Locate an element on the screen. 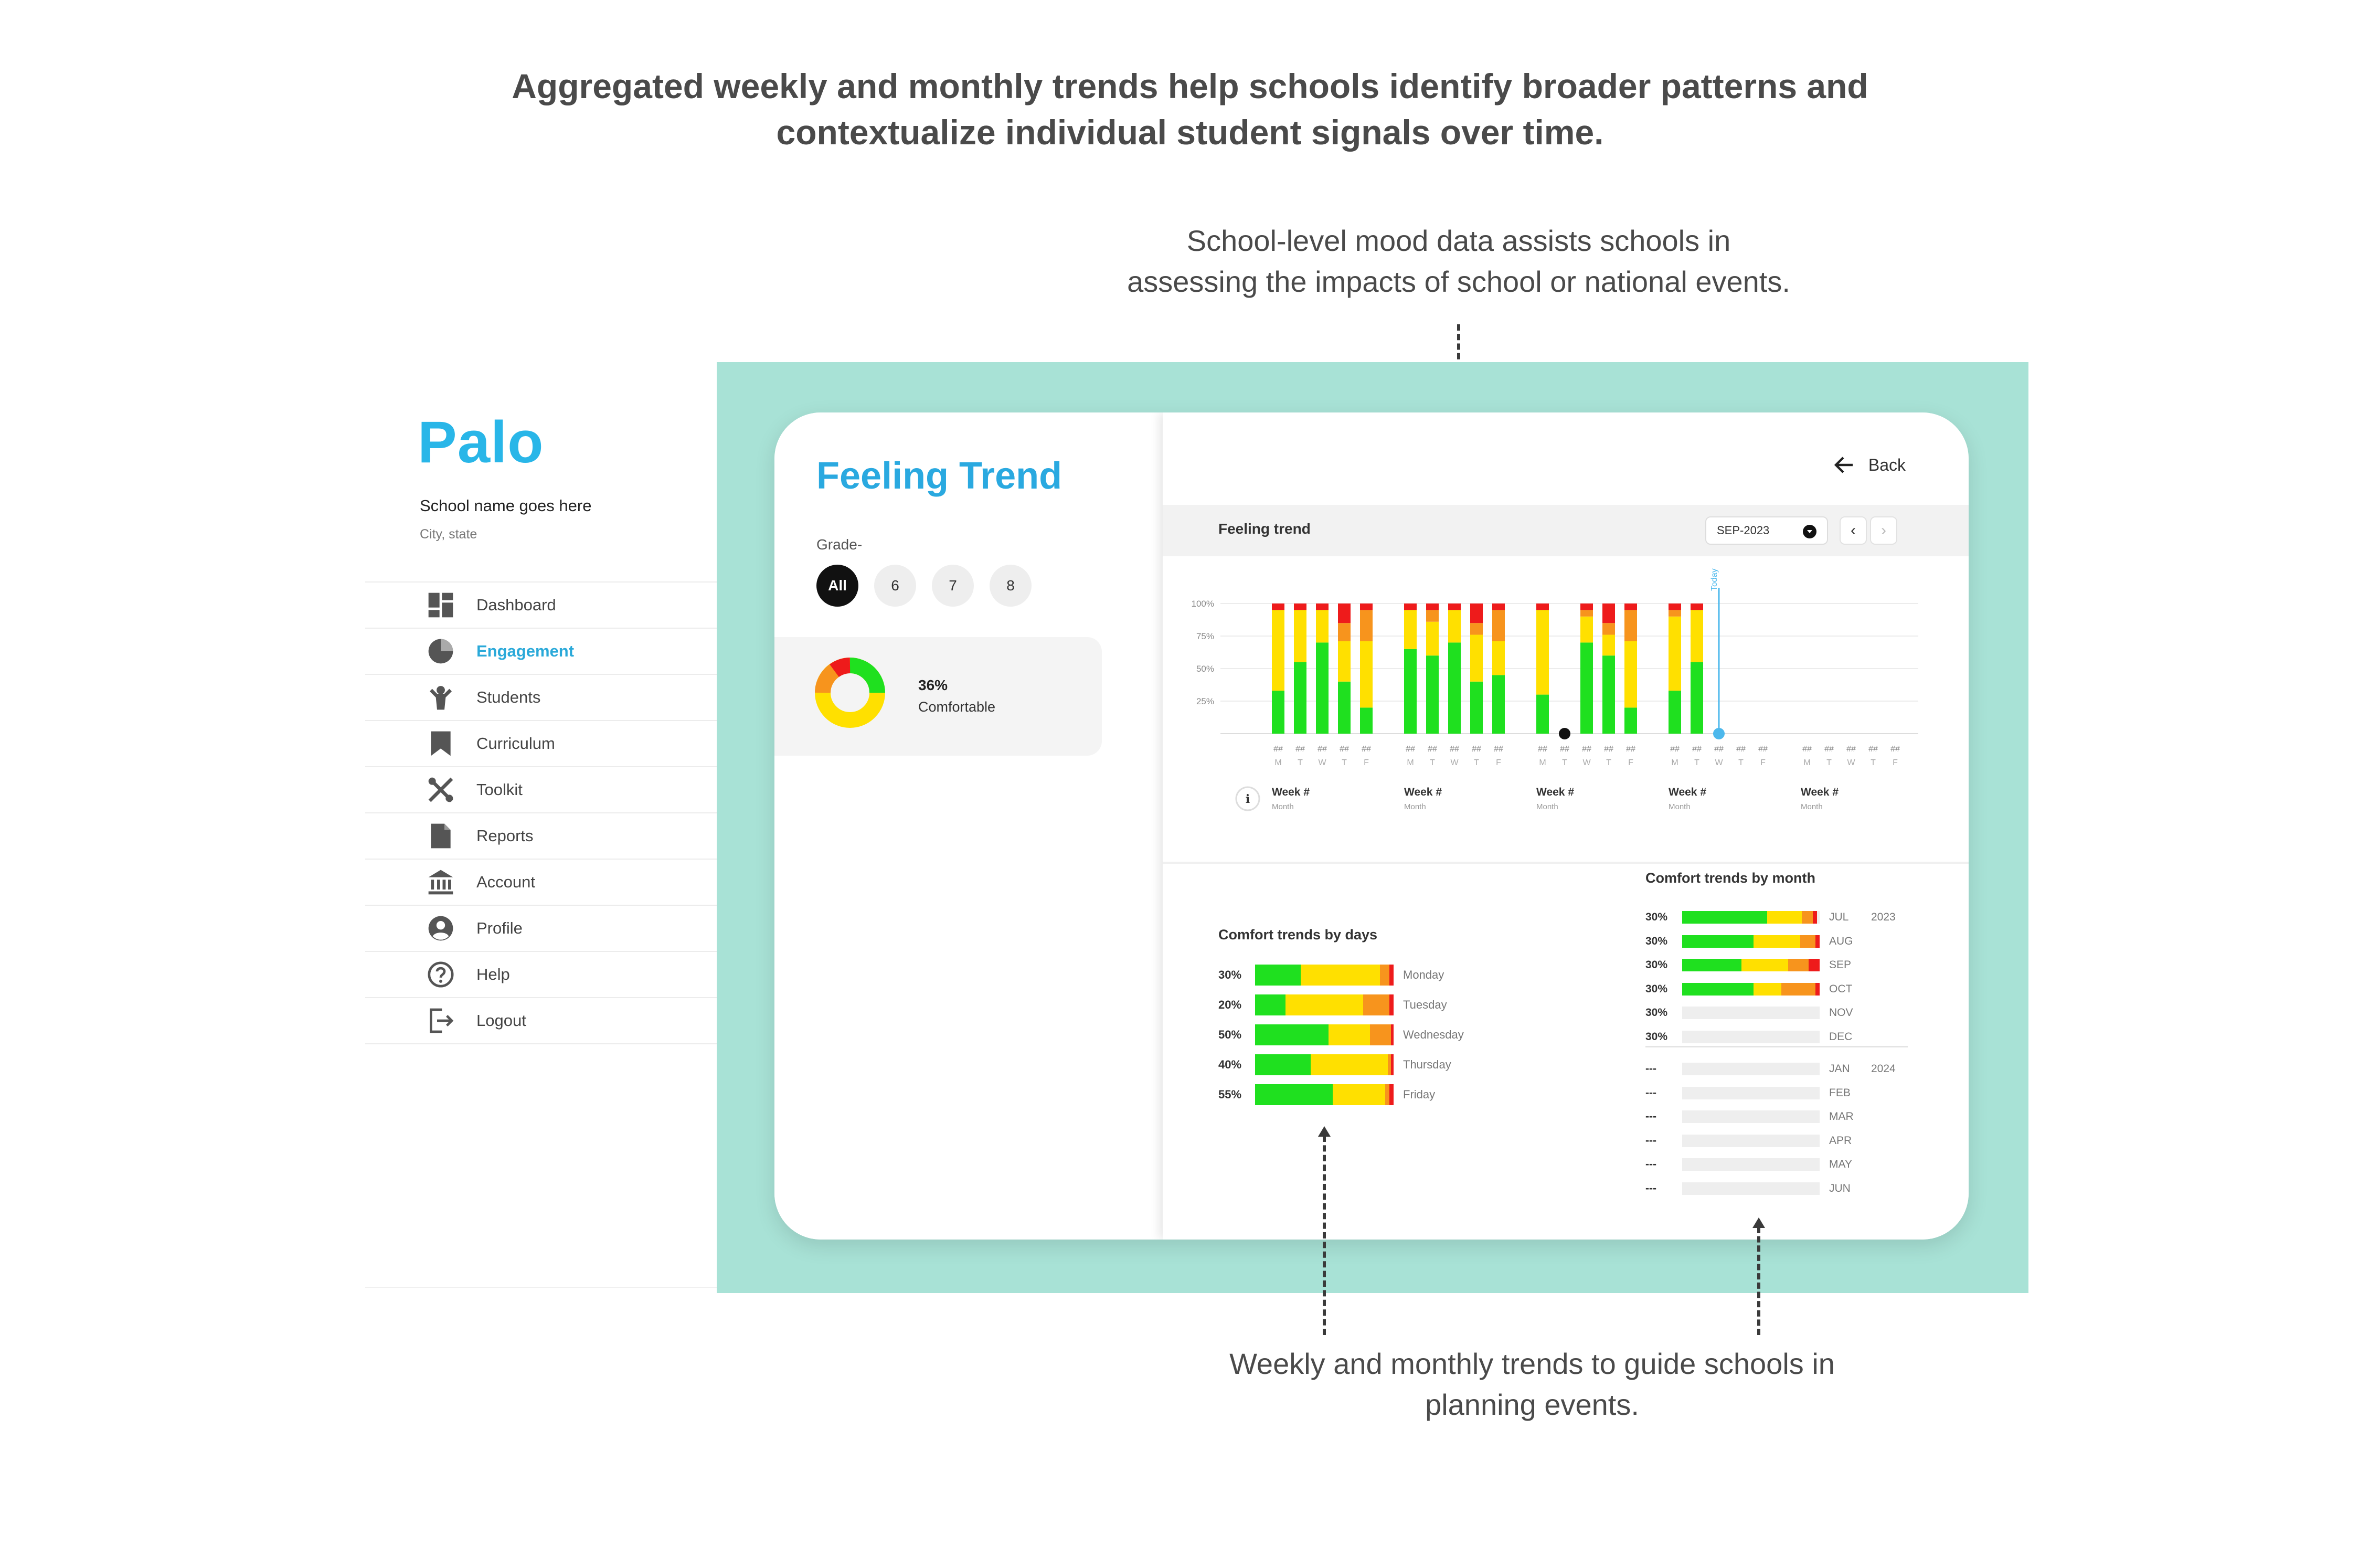  sidebar-item-account: Account is located at coordinates (541, 883).